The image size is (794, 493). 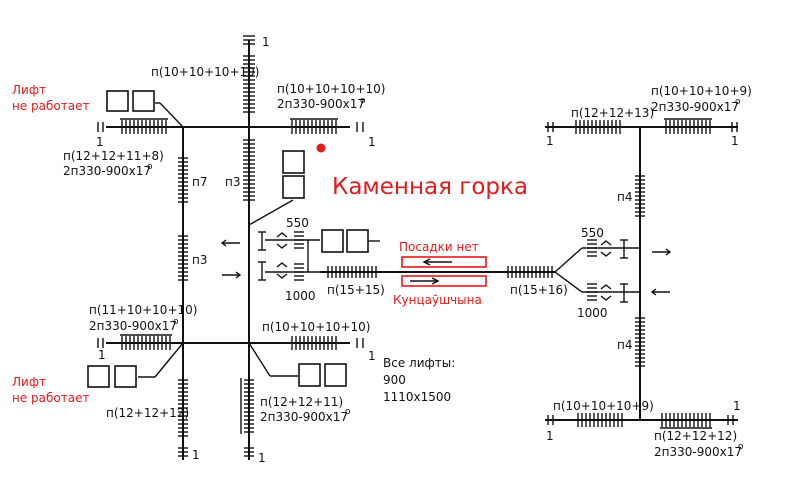 I want to click on direction-label: Кунцаўшчына, so click(x=437, y=300).